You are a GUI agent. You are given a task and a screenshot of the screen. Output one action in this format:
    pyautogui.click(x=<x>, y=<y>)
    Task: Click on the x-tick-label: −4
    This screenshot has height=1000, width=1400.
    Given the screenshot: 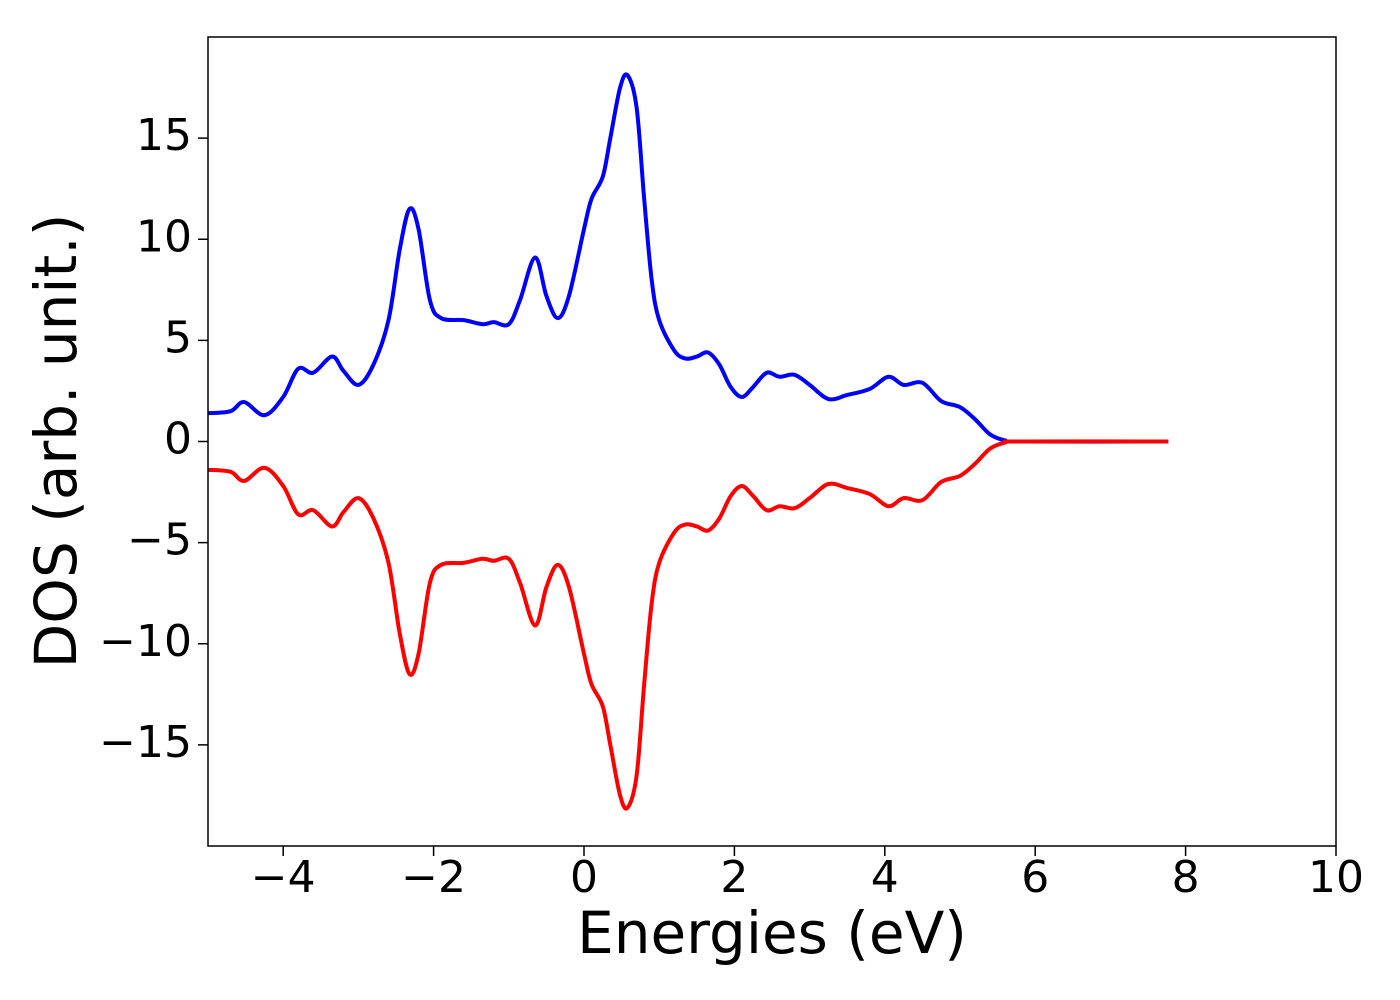 What is the action you would take?
    pyautogui.click(x=283, y=877)
    